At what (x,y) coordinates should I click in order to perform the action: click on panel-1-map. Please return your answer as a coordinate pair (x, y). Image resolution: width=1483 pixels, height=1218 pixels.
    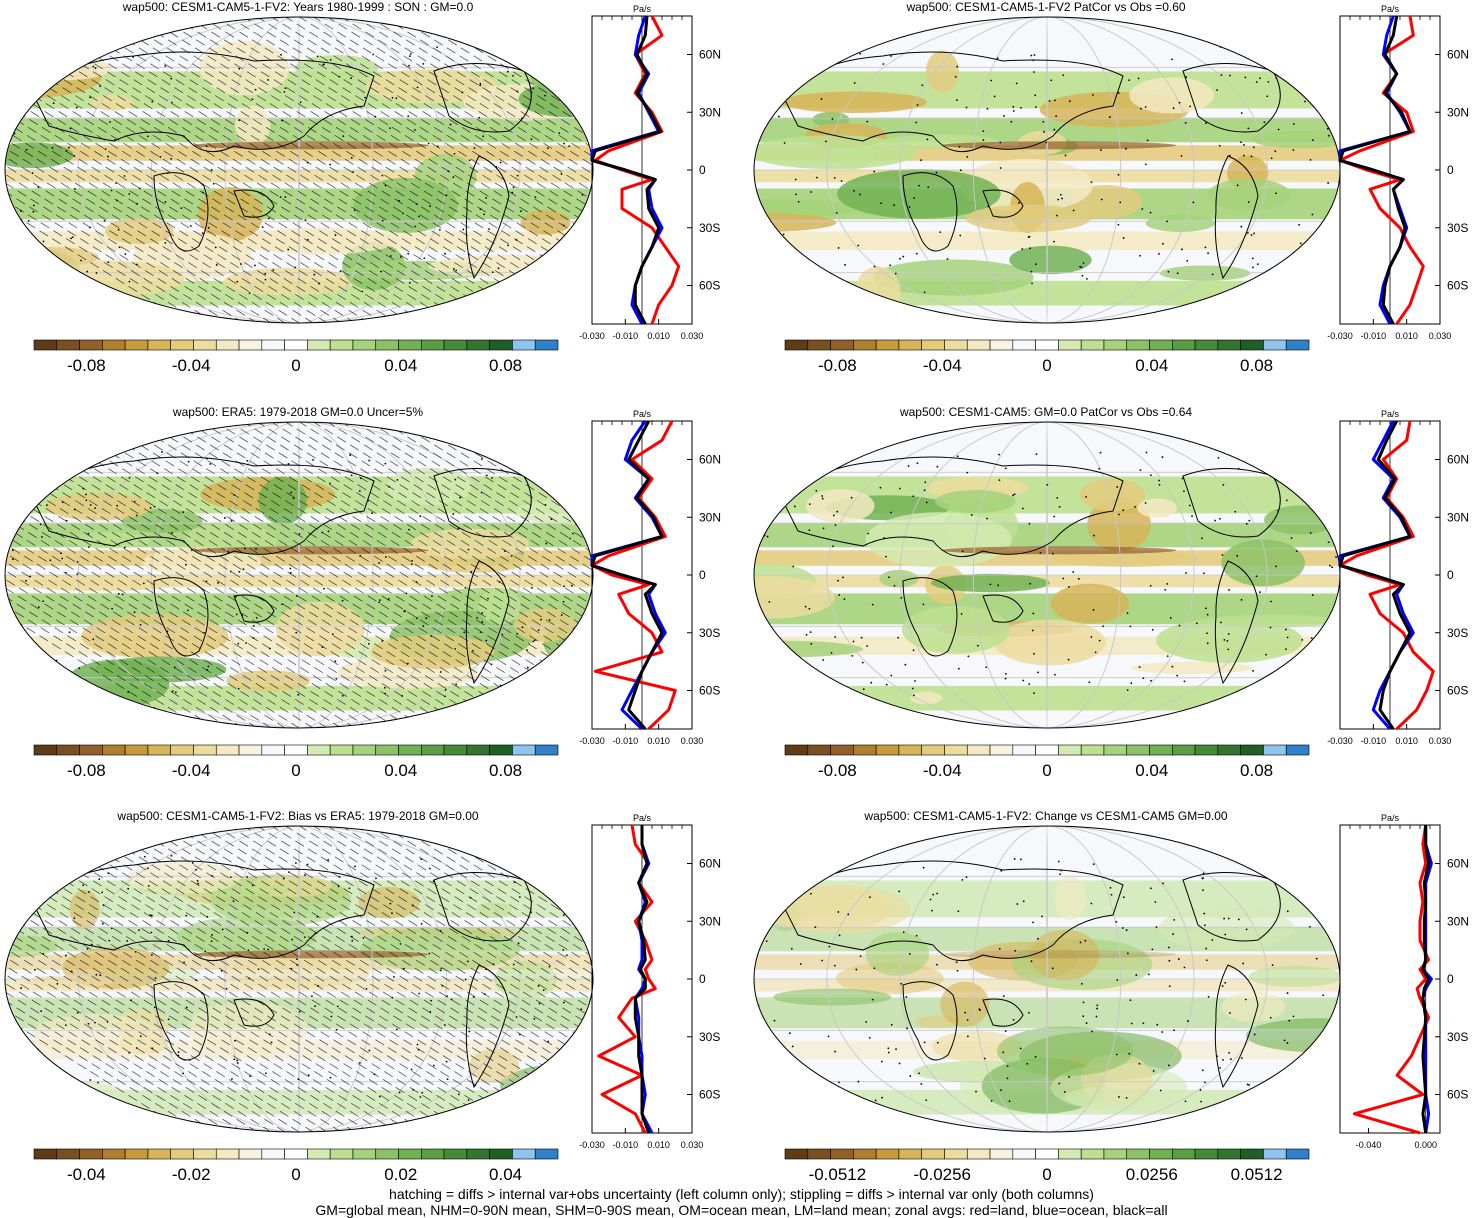
    Looking at the image, I should click on (299, 170).